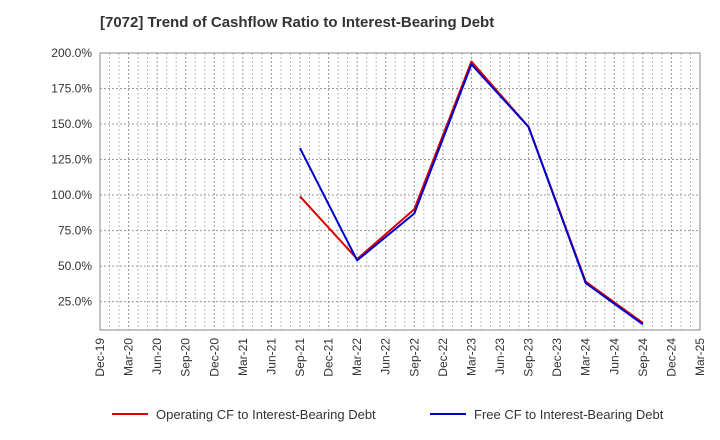  What do you see at coordinates (214, 357) in the screenshot?
I see `x-tick-label: Dec-20` at bounding box center [214, 357].